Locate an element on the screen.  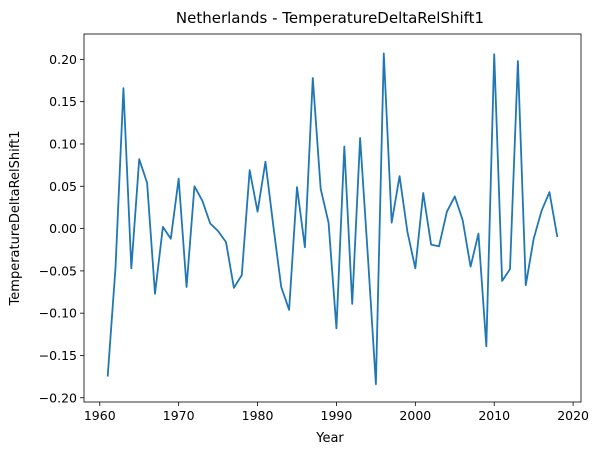
x-tick-label: 1980 is located at coordinates (258, 415).